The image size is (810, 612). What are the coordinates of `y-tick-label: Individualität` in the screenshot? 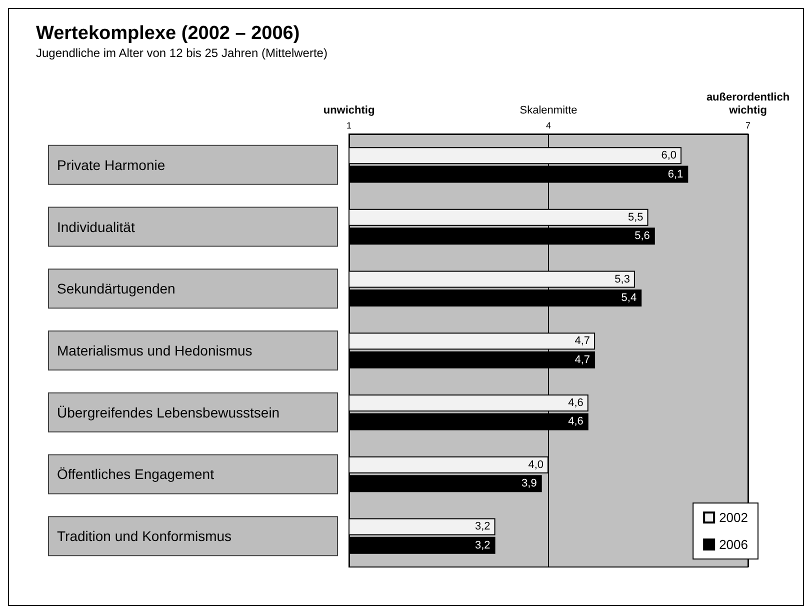 It's located at (96, 226).